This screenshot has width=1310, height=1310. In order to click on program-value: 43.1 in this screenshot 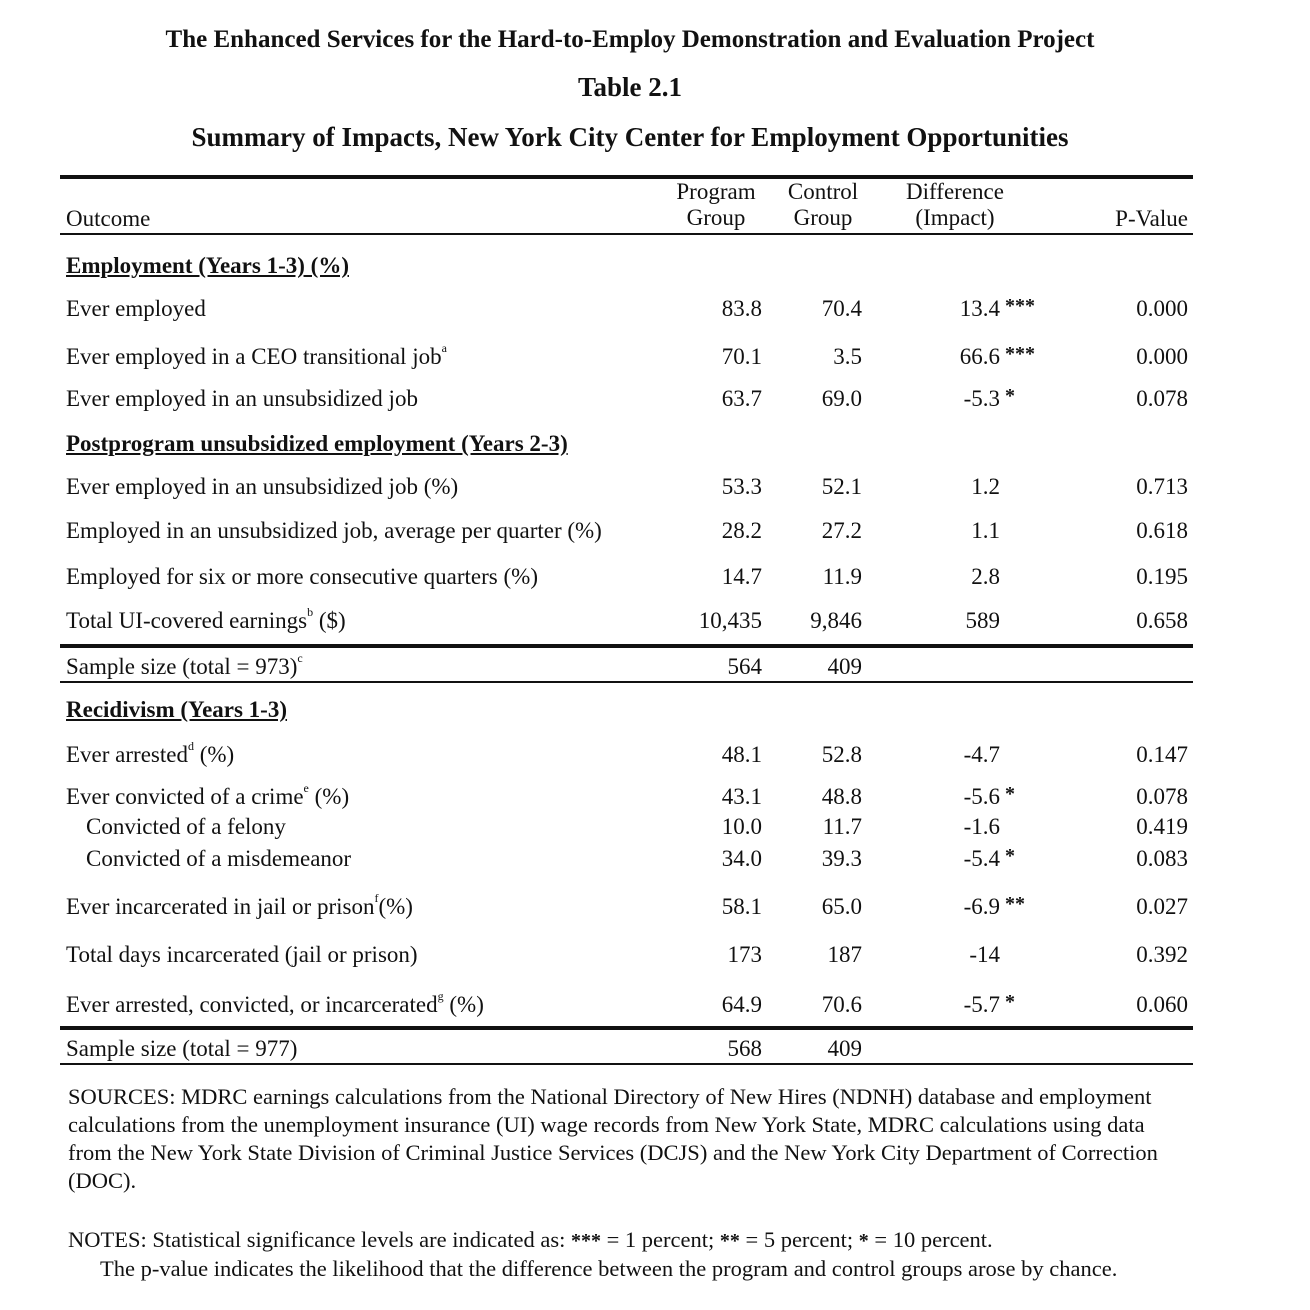, I will do `click(741, 796)`.